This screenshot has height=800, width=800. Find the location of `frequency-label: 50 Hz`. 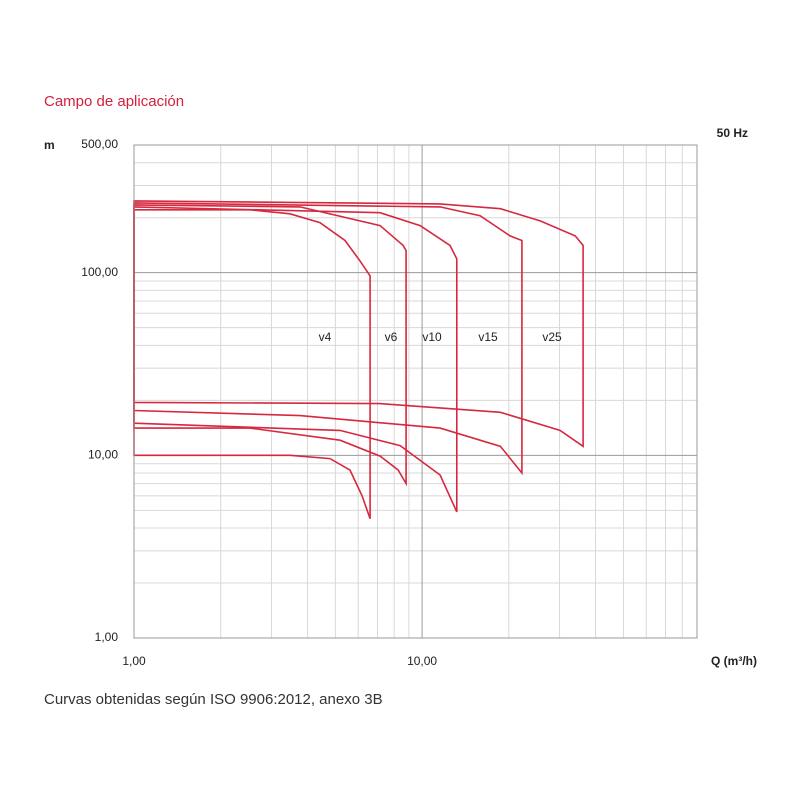

frequency-label: 50 Hz is located at coordinates (732, 133).